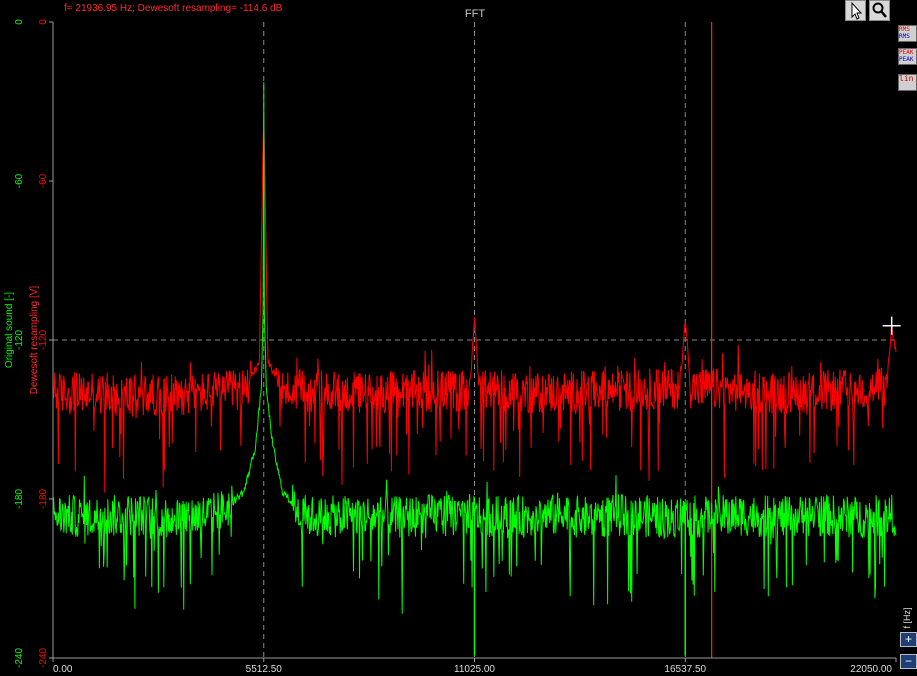 The image size is (917, 676). I want to click on magnifier-icon, so click(879, 10).